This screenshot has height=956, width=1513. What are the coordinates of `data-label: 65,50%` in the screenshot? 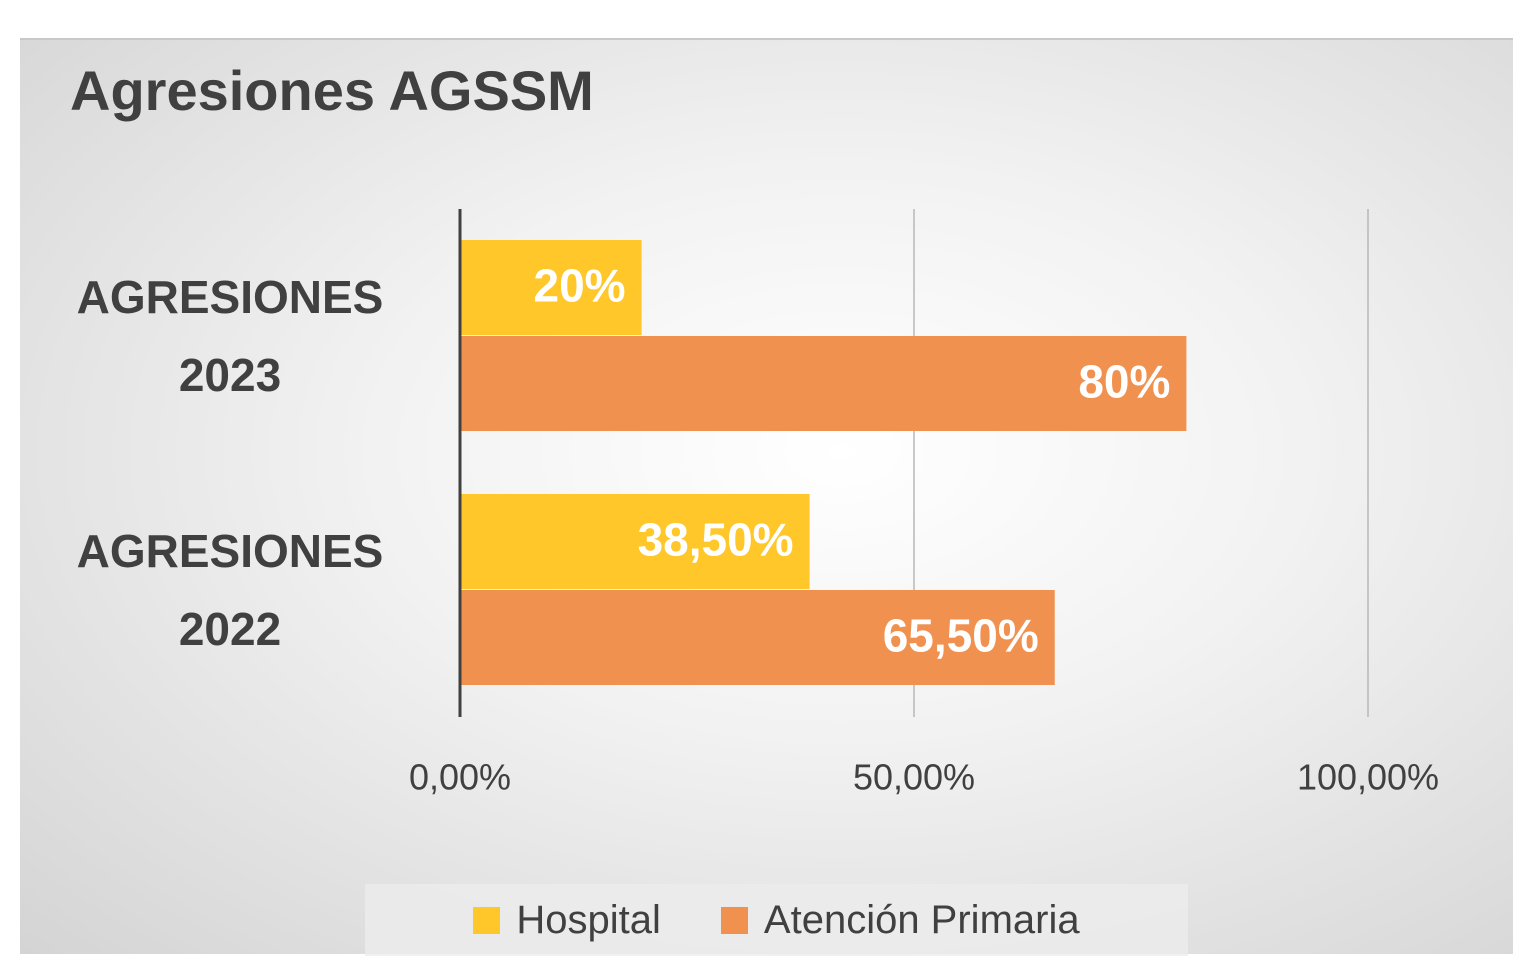 It's located at (961, 636).